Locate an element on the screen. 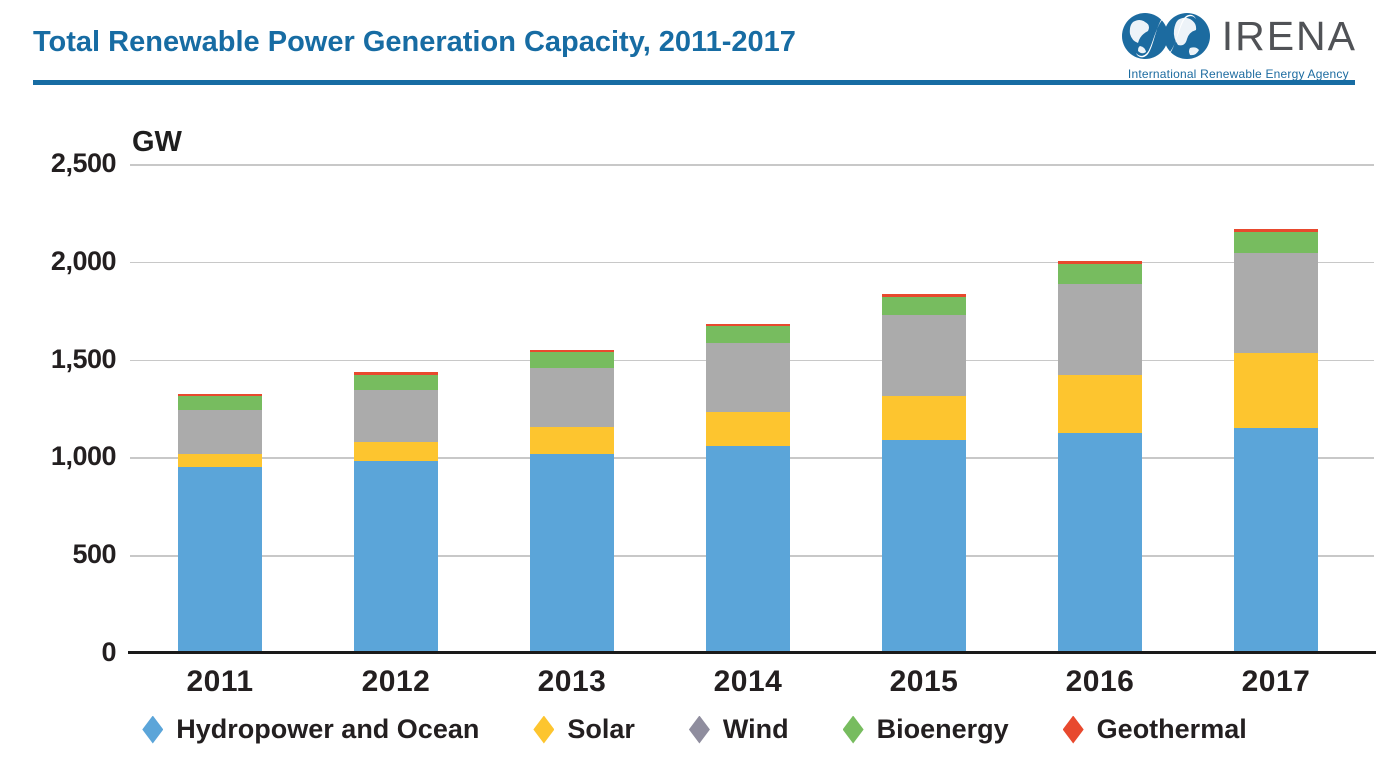  legend-item-solar: Solar is located at coordinates (584, 729).